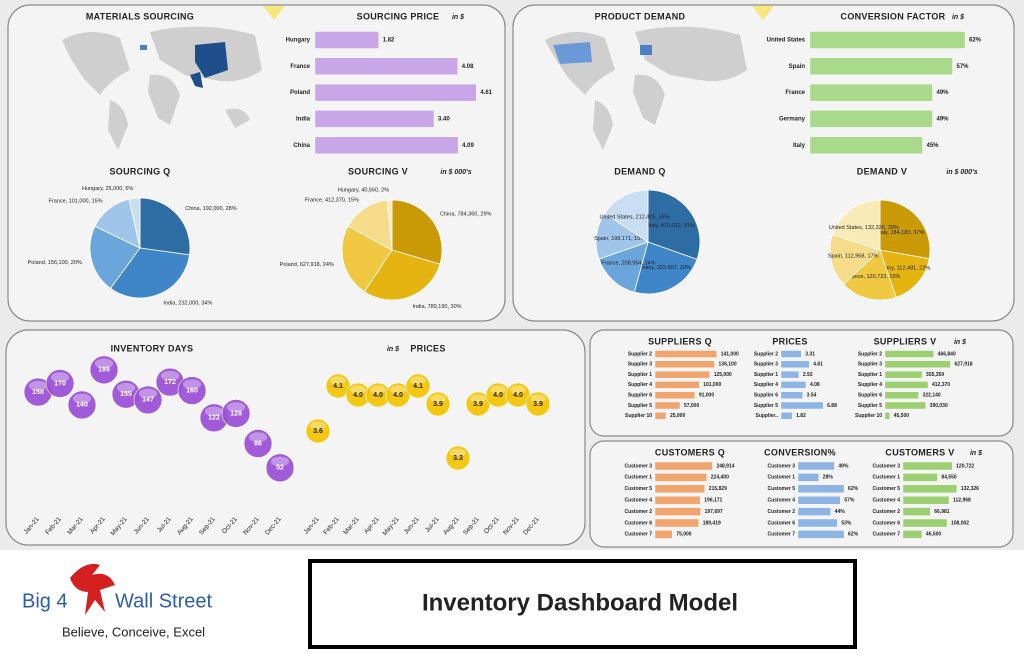 The image size is (1024, 665). What do you see at coordinates (378, 171) in the screenshot?
I see `chart-title: SOURCING V` at bounding box center [378, 171].